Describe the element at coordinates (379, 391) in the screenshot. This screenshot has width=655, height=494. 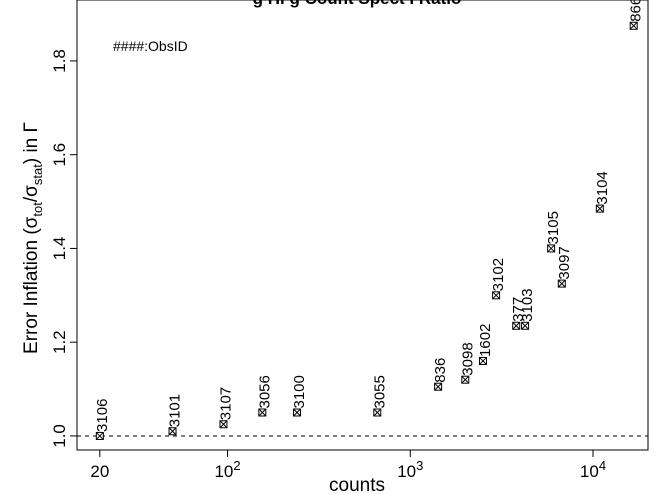
I see `point-label: 3055` at that location.